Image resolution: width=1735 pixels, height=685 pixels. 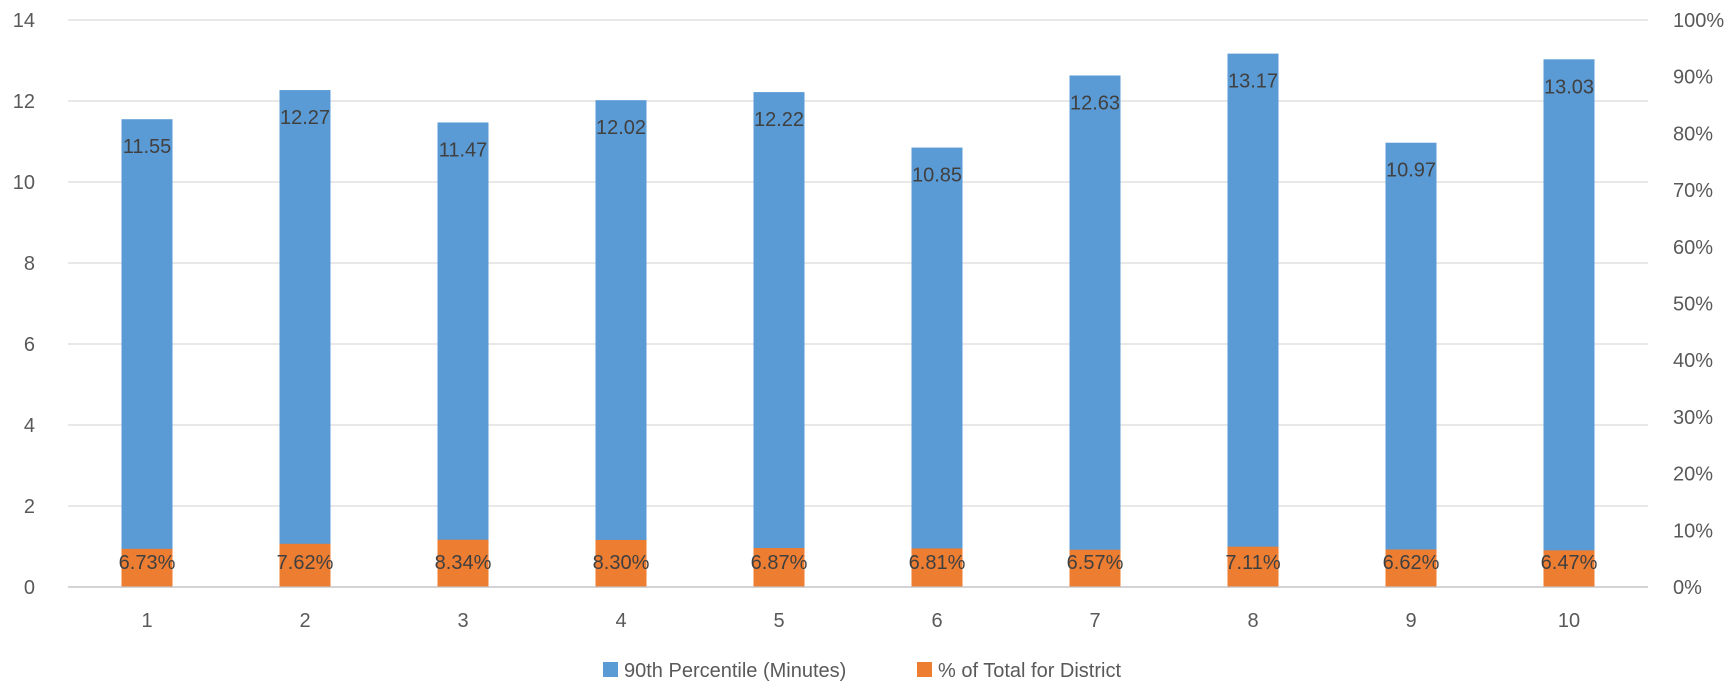 What do you see at coordinates (1095, 563) in the screenshot?
I see `data-label-series-2: 6.57%` at bounding box center [1095, 563].